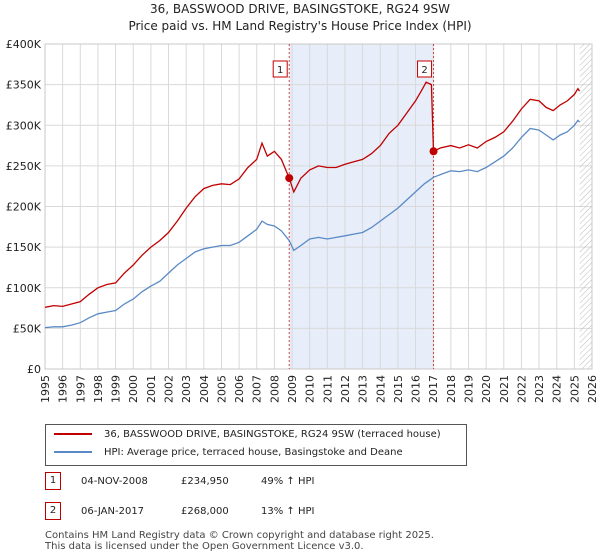  Describe the element at coordinates (114, 481) in the screenshot. I see `sale-date: 04-NOV-2008` at that location.